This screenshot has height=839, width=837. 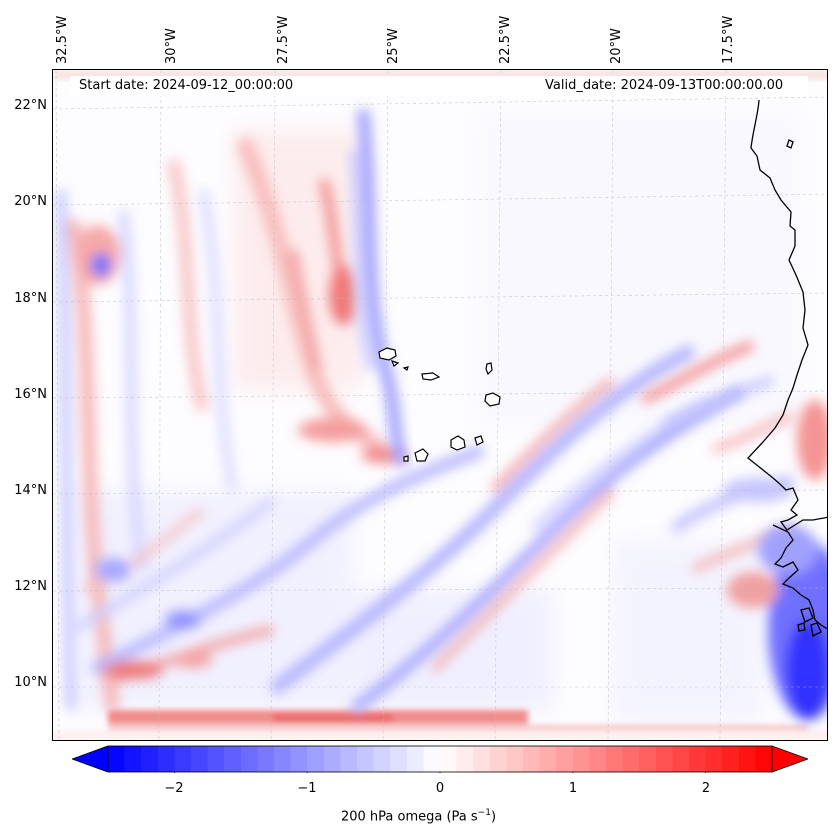 What do you see at coordinates (439, 86) in the screenshot?
I see `map-info-bar` at bounding box center [439, 86].